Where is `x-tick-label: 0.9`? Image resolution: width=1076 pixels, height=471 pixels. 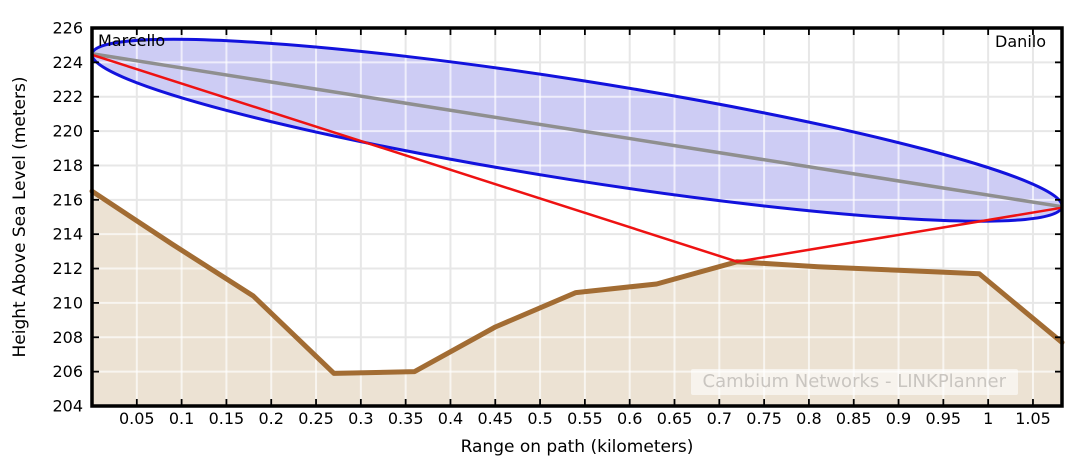
x-tick-label: 0.9 is located at coordinates (898, 418).